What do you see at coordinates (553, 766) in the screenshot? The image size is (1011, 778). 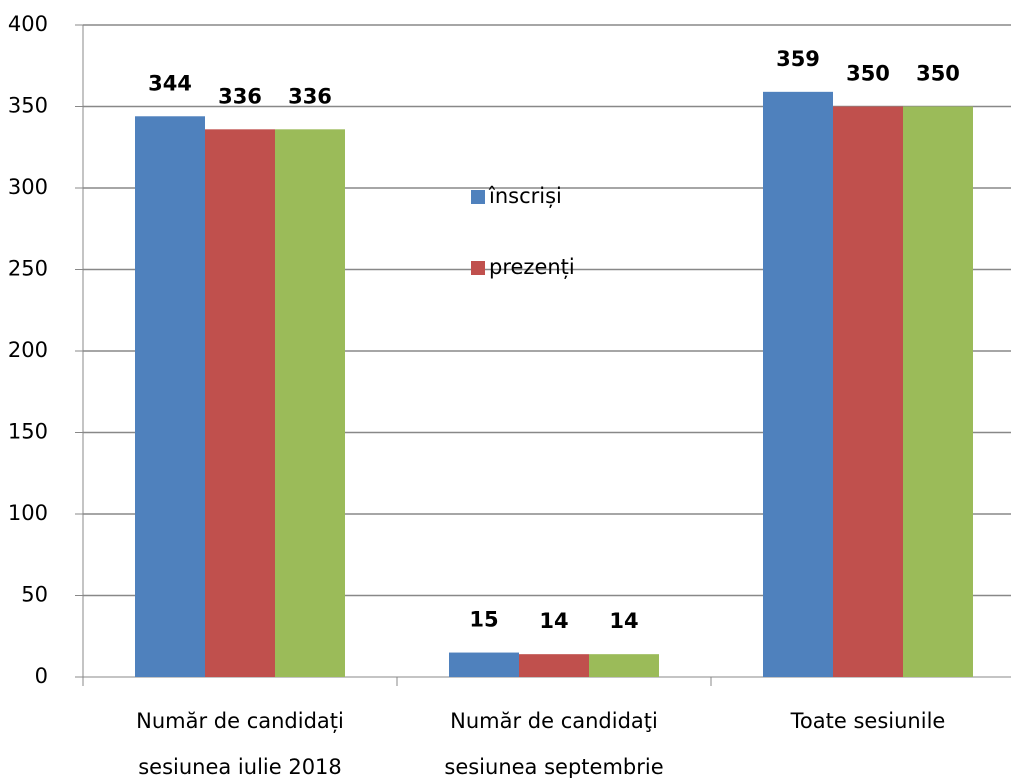 I see `x-tick-label: sesiunea septembrie` at bounding box center [553, 766].